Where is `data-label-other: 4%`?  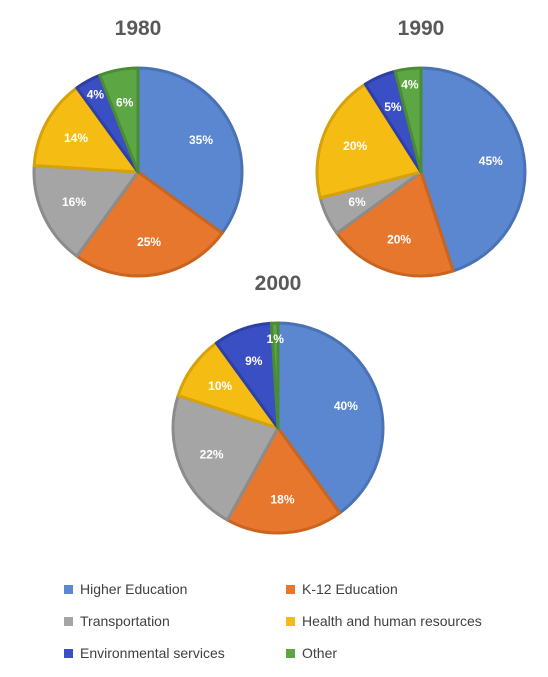
data-label-other: 4% is located at coordinates (410, 84).